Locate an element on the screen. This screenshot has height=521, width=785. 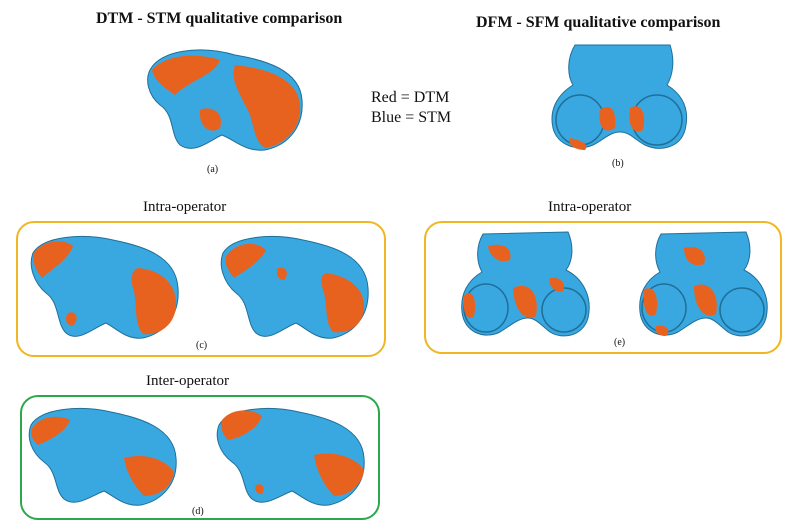
caption-a: (a) is located at coordinates (213, 169).